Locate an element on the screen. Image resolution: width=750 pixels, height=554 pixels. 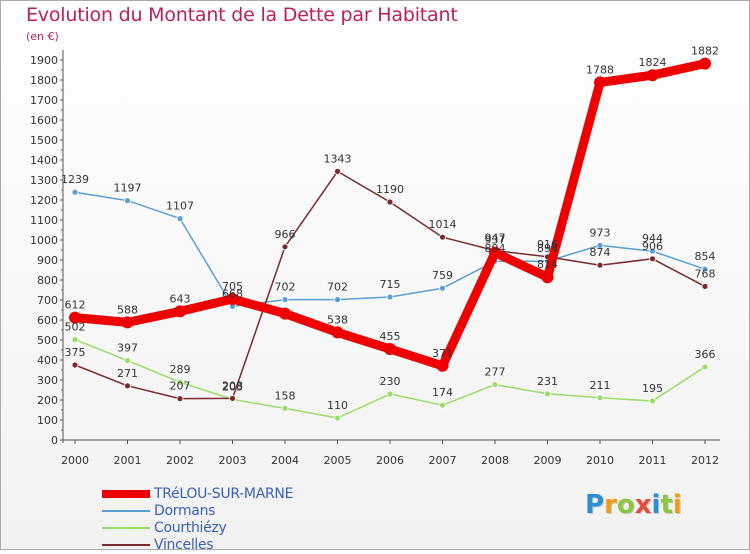
data-label: 1882 is located at coordinates (705, 51).